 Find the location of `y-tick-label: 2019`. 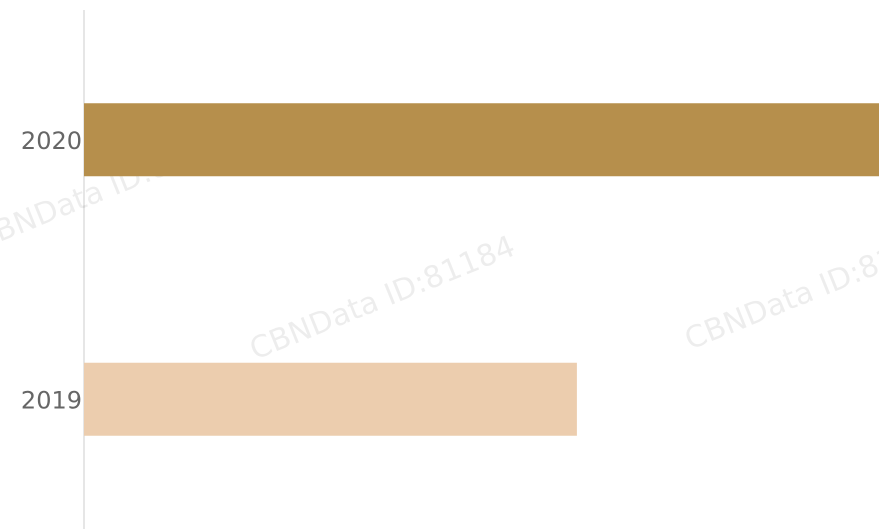

y-tick-label: 2019 is located at coordinates (51, 400).